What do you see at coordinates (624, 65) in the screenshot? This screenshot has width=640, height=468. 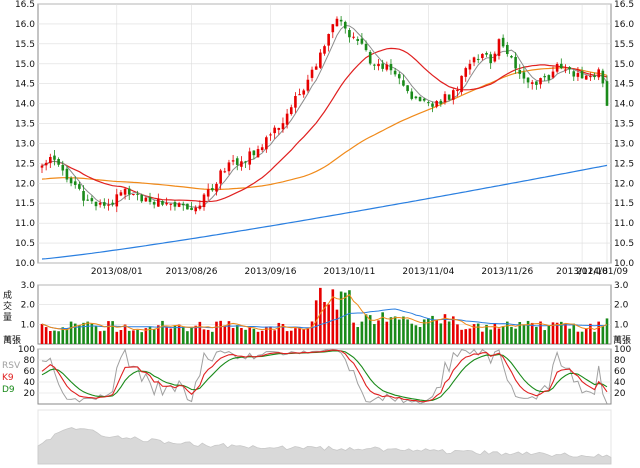 I see `price-tick-right: 15.0` at bounding box center [624, 65].